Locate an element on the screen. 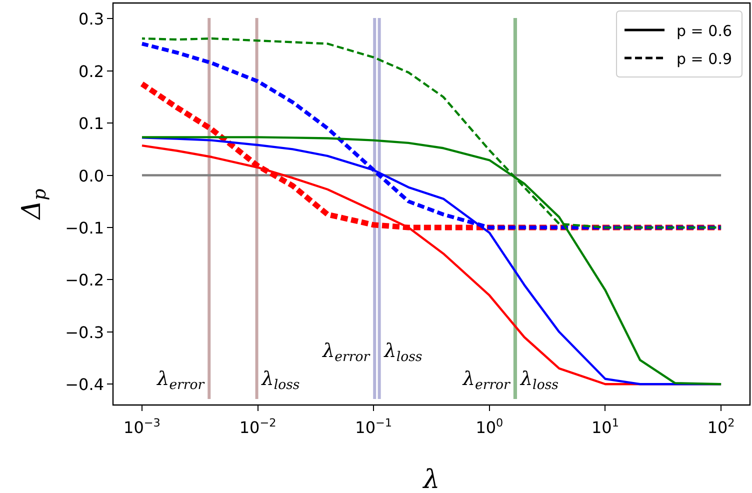  y-tick-label: −0.1 is located at coordinates (84, 228).